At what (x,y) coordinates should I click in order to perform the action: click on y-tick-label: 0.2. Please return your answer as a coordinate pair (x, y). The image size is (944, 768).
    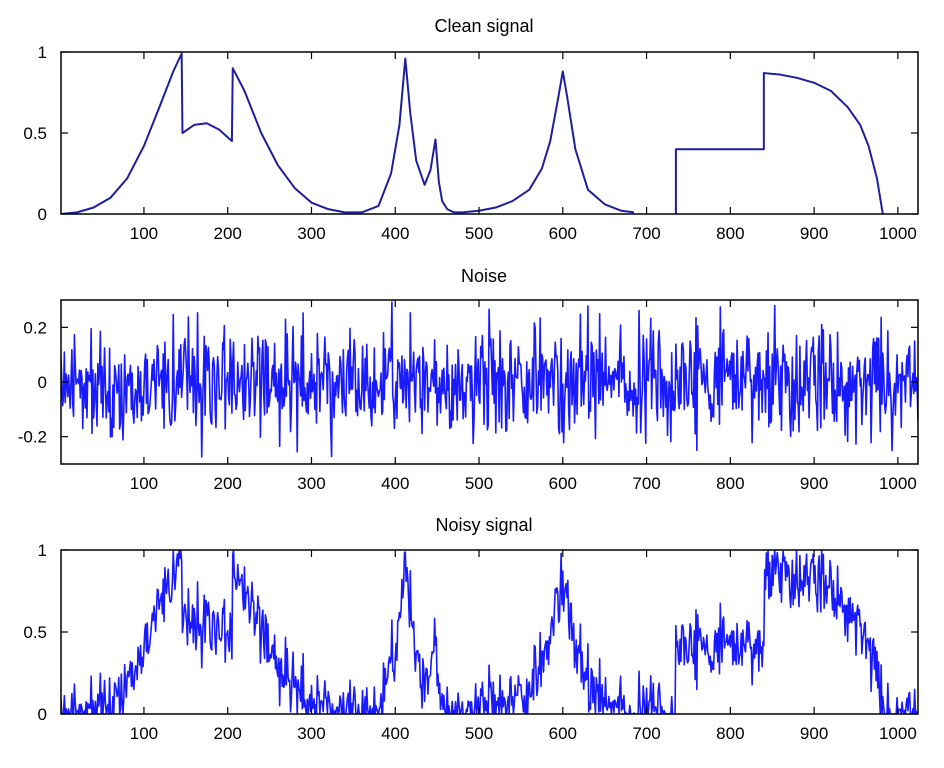
    Looking at the image, I should click on (35, 327).